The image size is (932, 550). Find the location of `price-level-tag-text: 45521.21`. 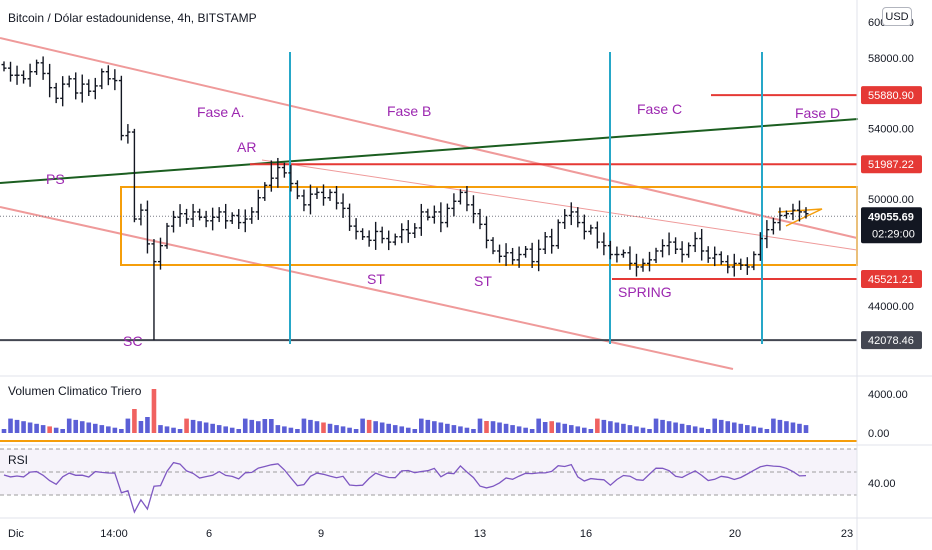

price-level-tag-text: 45521.21 is located at coordinates (891, 280).